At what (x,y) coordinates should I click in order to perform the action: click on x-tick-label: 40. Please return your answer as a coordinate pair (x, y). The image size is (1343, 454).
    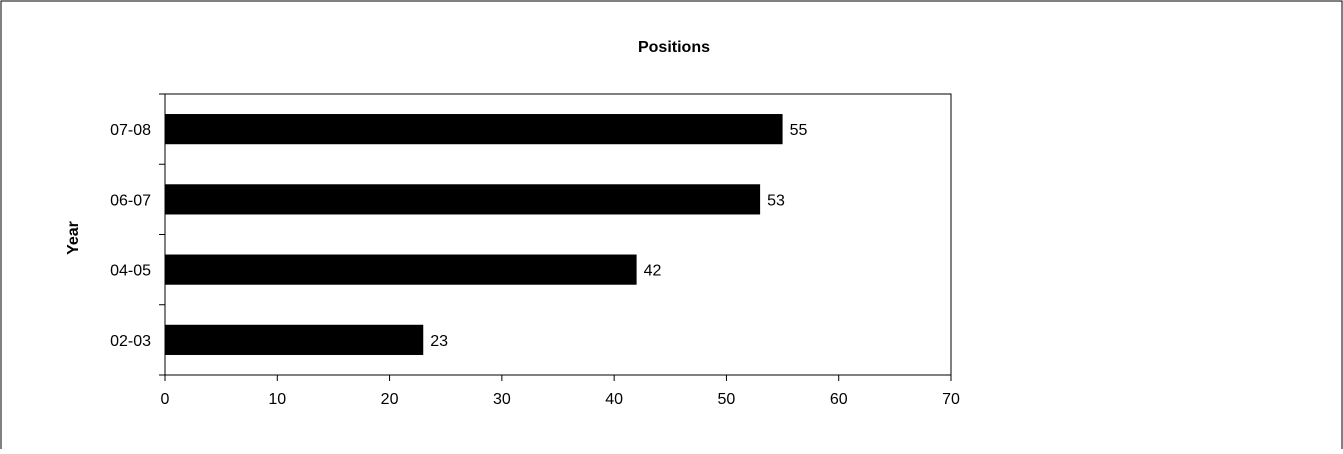
    Looking at the image, I should click on (614, 399).